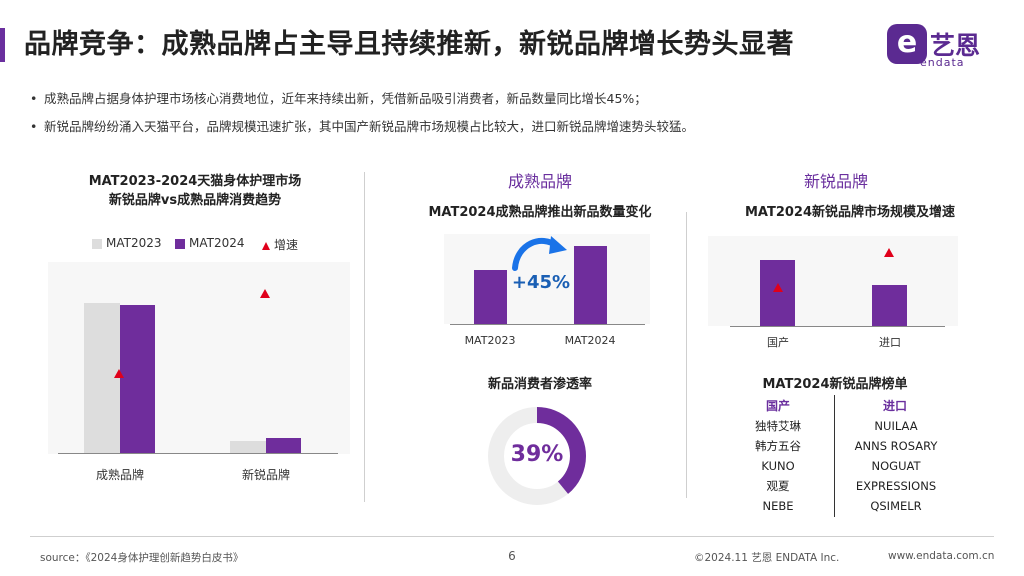  I want to click on left-chart-title-2: 新锐品牌vs成熟品牌消费趋势, so click(195, 200).